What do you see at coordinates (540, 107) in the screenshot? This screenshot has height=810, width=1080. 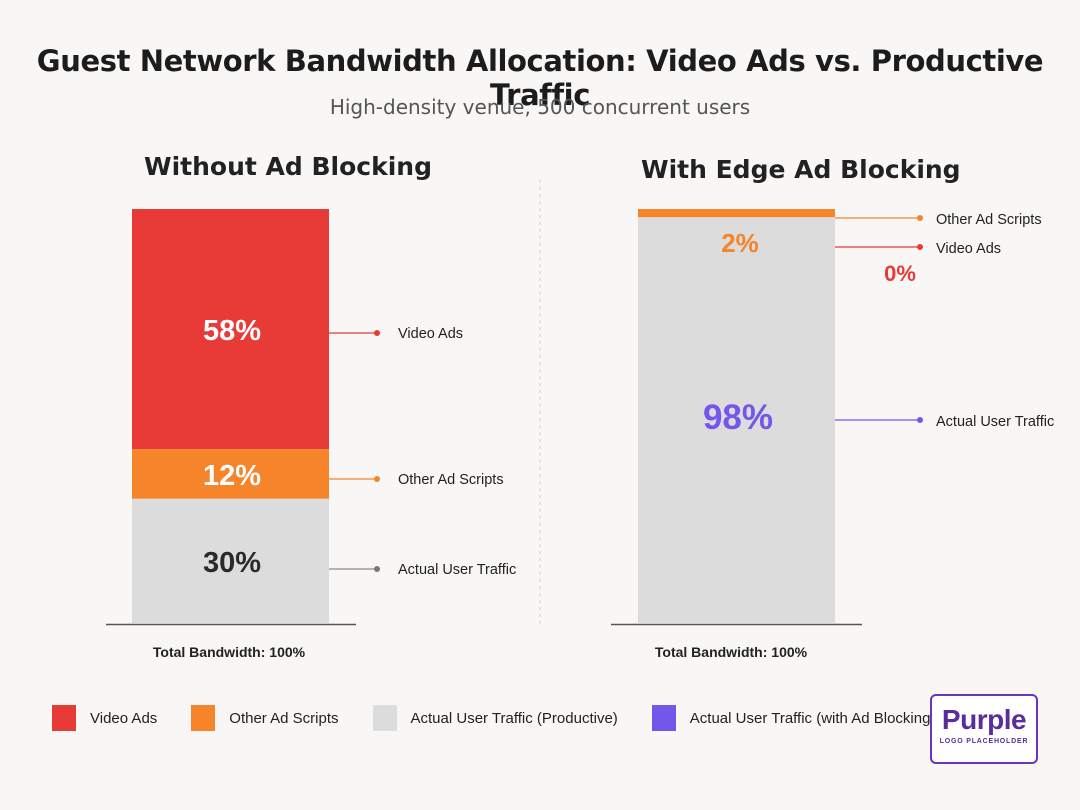 I see `chart-subtitle: High-density venue, 500 concurrent users` at bounding box center [540, 107].